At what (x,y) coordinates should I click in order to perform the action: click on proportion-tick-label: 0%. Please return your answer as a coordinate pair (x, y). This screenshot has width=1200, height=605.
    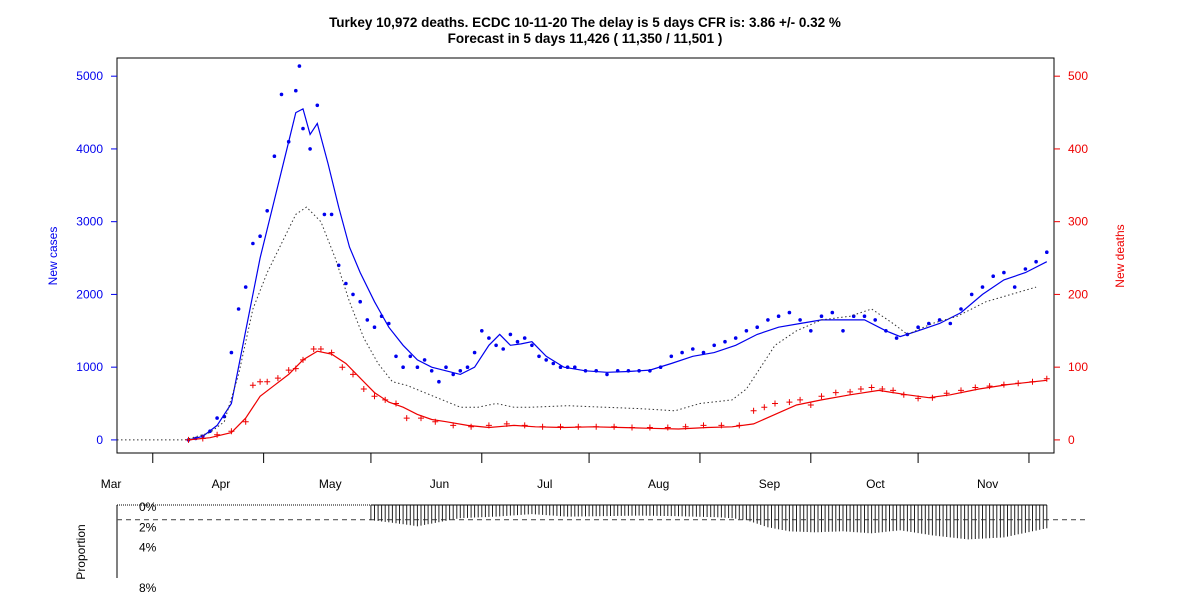
    Looking at the image, I should click on (148, 507).